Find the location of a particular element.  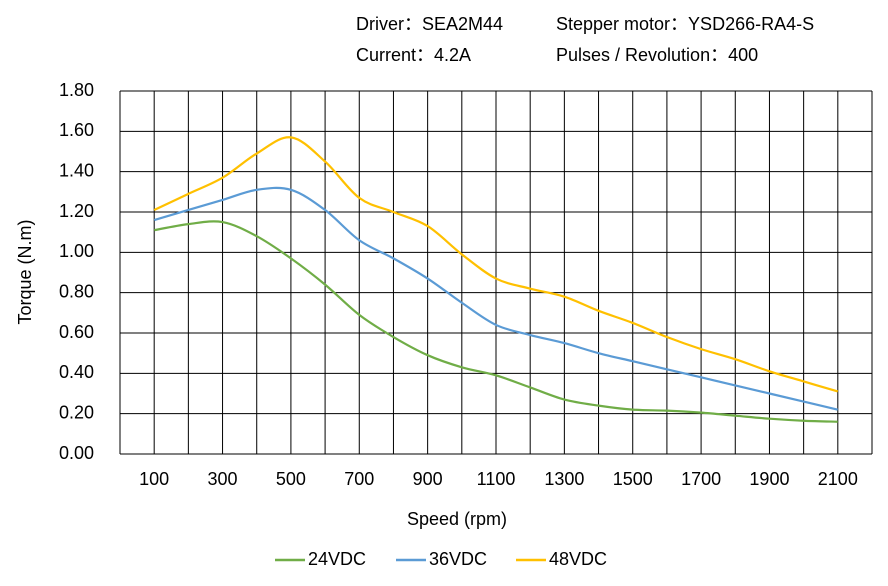

x-tick-label: 1900 is located at coordinates (769, 479).